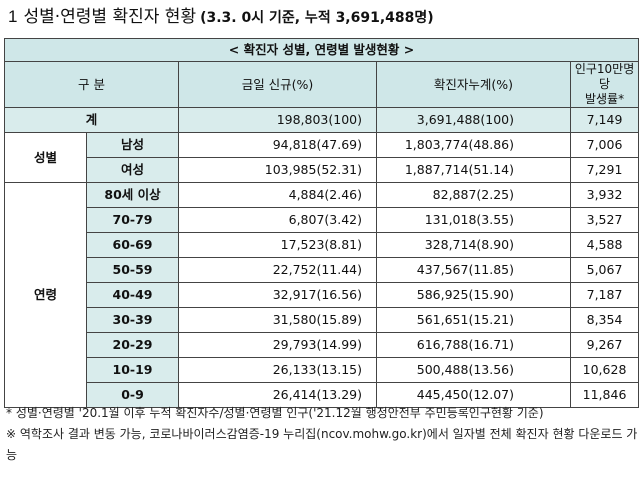 This screenshot has width=643, height=490. I want to click on row-rate: 11,846, so click(604, 395).